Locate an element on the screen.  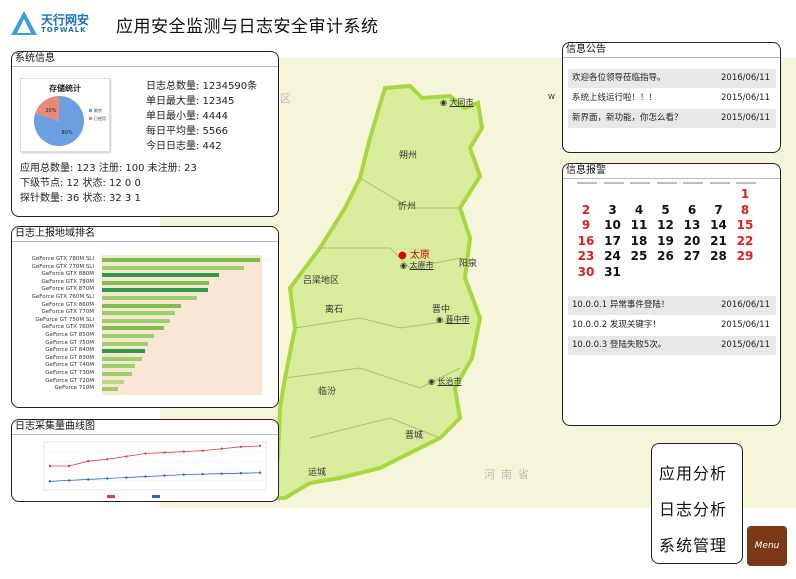
menu-log-analysis: 日志分析 is located at coordinates (693, 509).